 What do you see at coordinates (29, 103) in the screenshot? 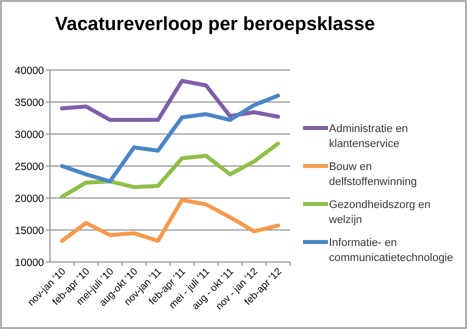
I see `y-tick-label: 35000` at bounding box center [29, 103].